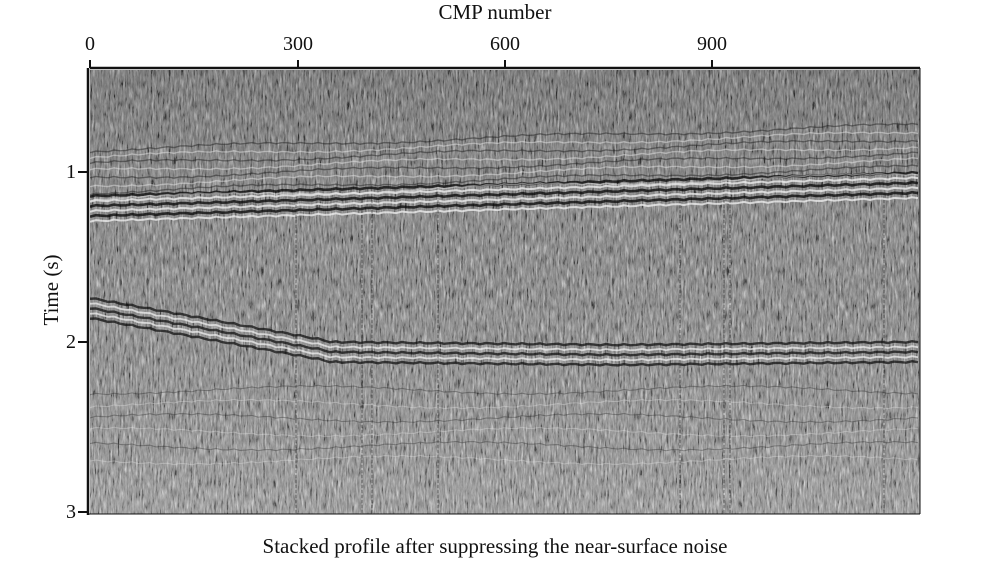 The width and height of the screenshot is (990, 577). Describe the element at coordinates (71, 342) in the screenshot. I see `y-tick-label-2: 2` at that location.